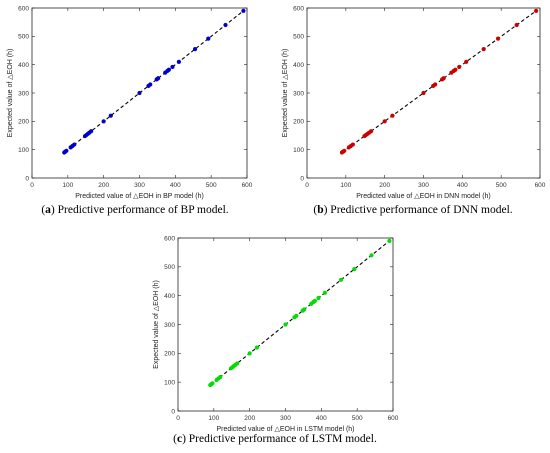 The height and width of the screenshot is (453, 550). I want to click on caption-text: ) Predictive performance of BP model., so click(140, 210).